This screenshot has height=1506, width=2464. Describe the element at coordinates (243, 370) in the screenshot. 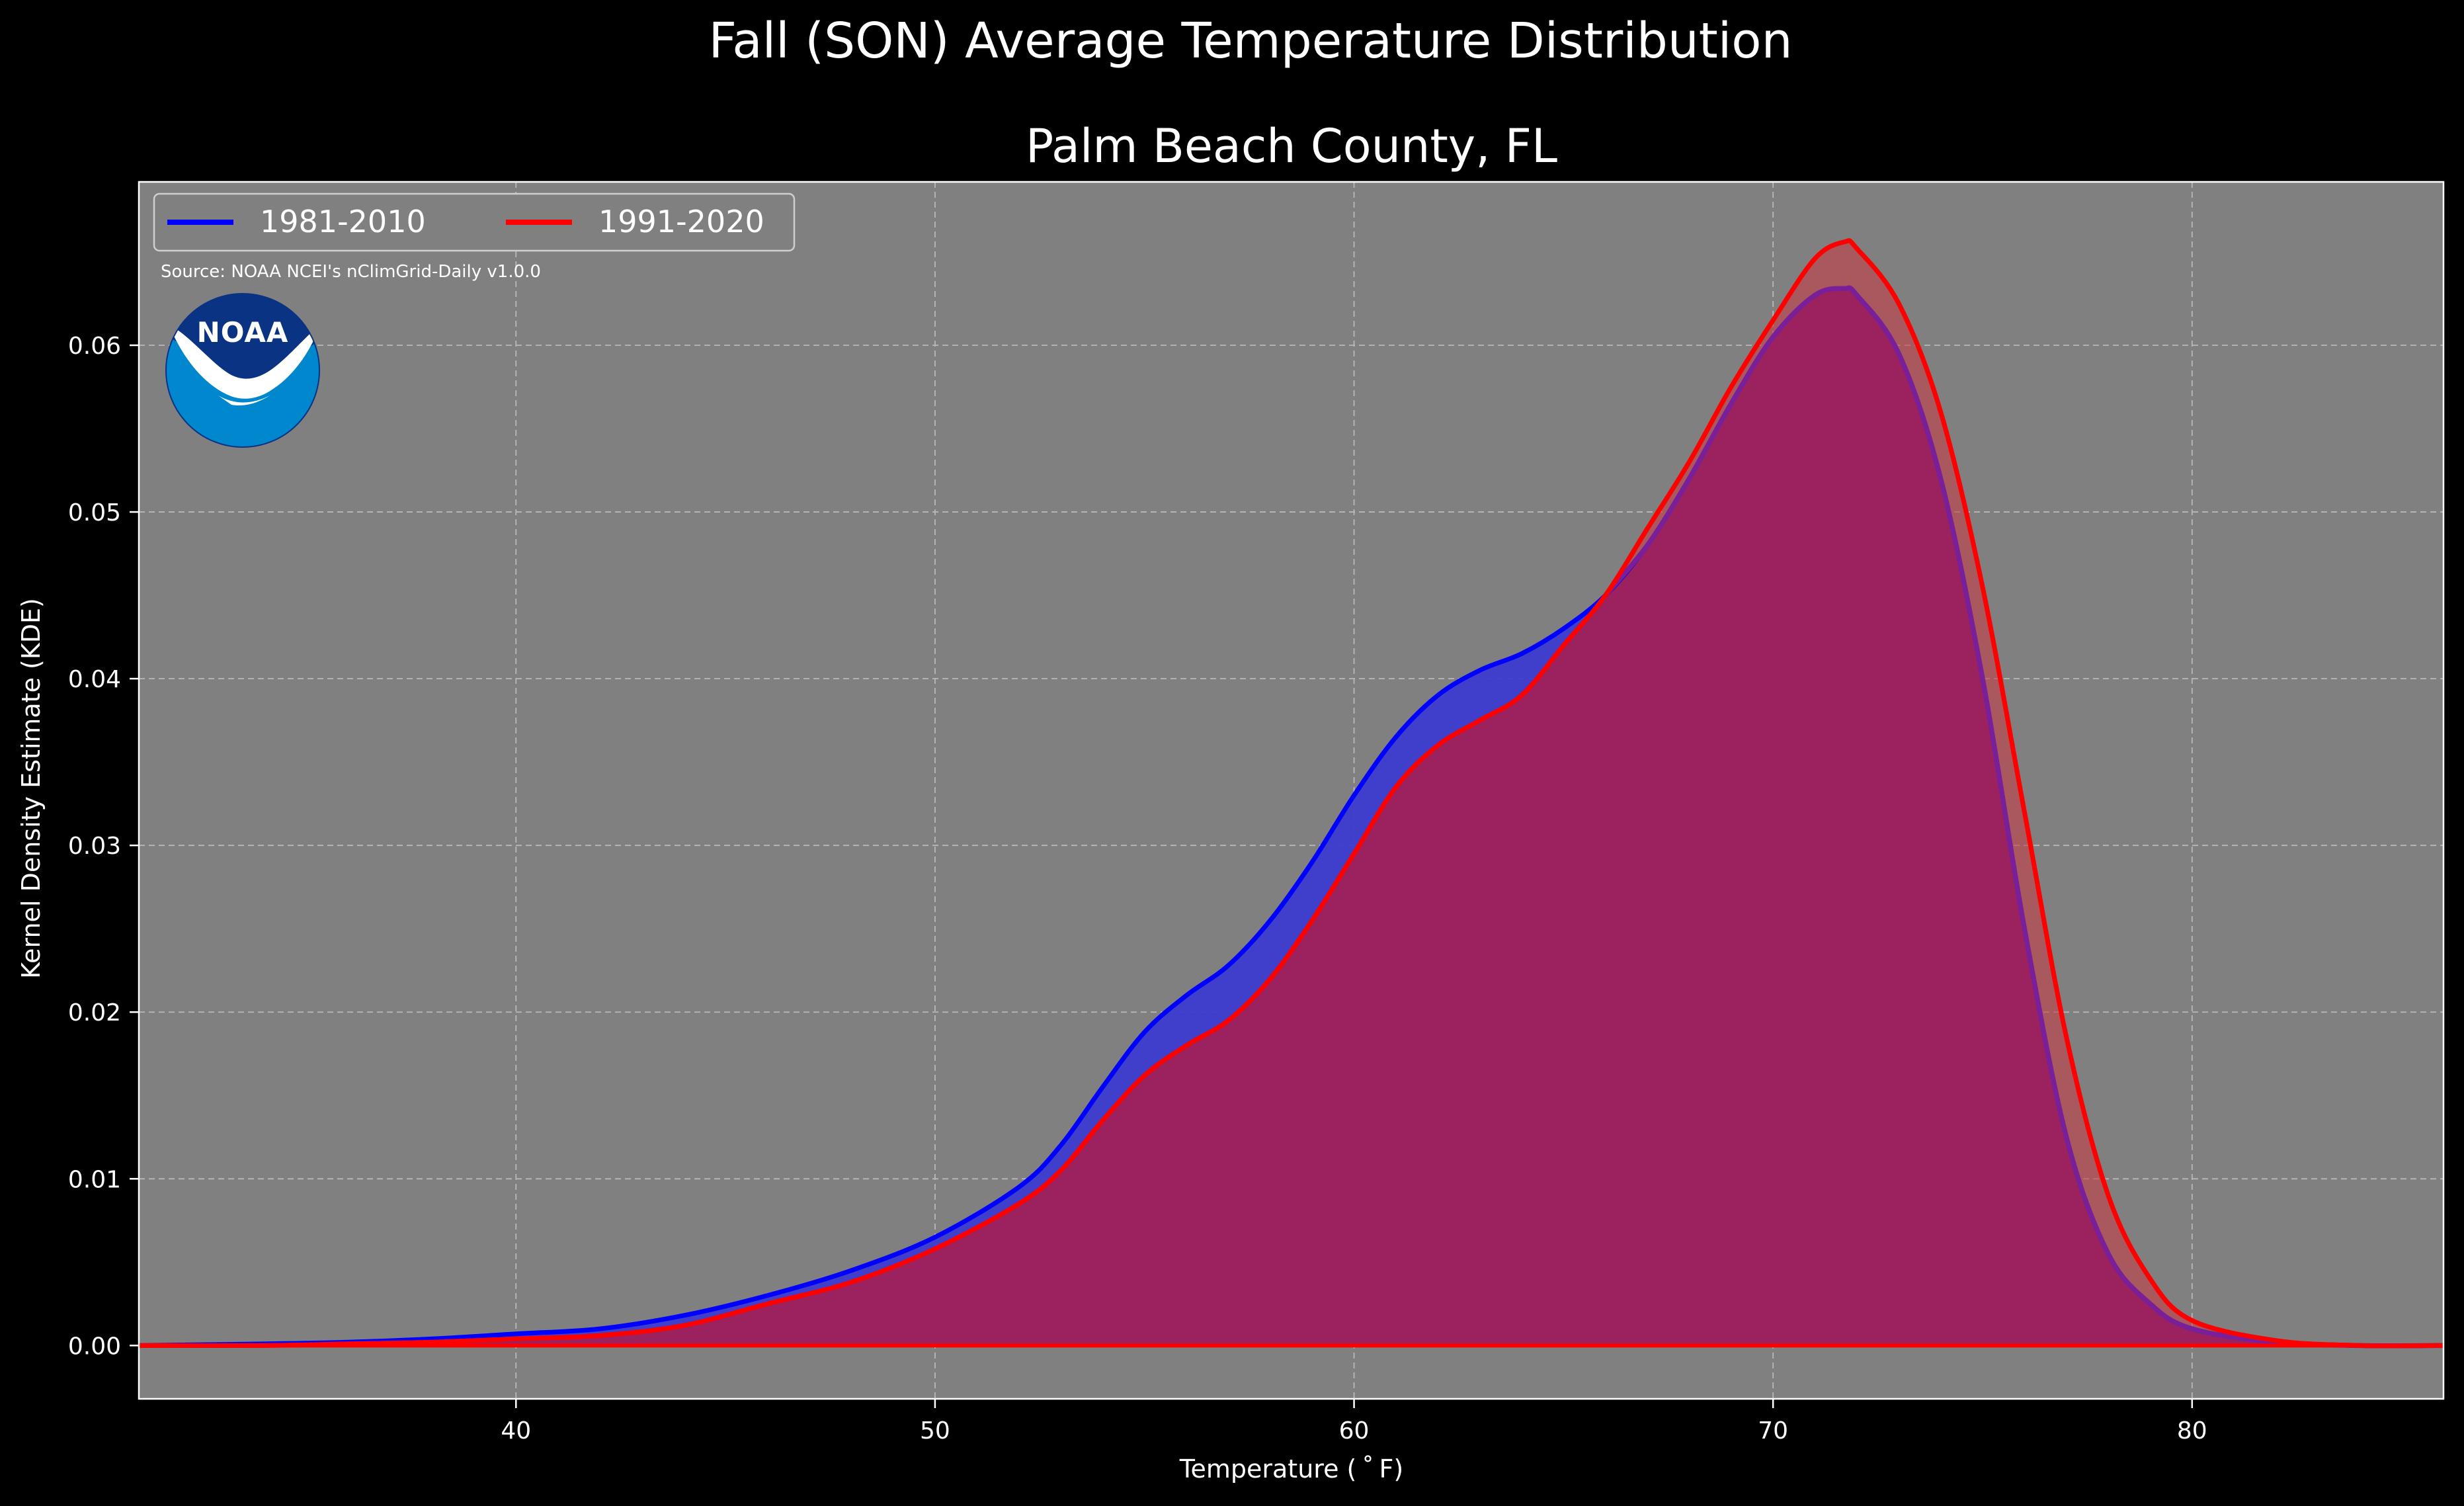

I see `noaa-logo: NOAA` at that location.